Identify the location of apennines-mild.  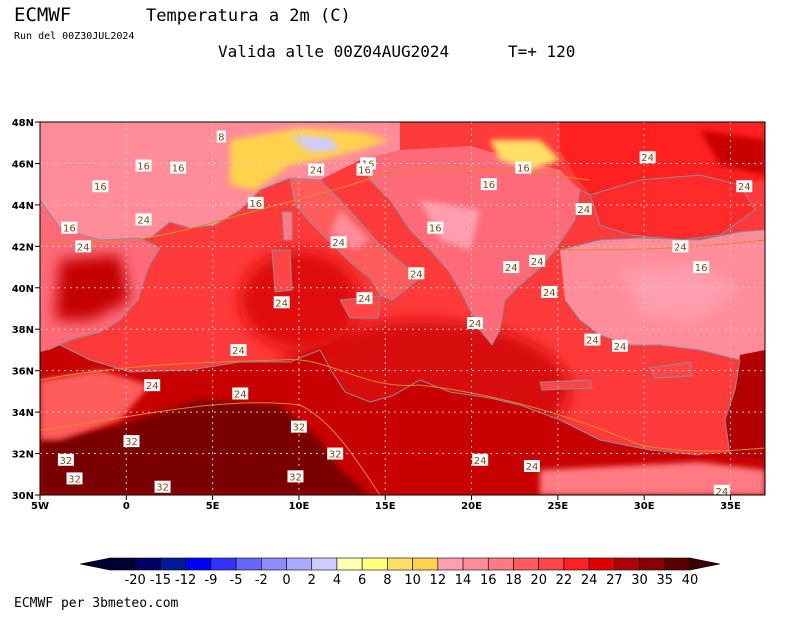
(350, 230).